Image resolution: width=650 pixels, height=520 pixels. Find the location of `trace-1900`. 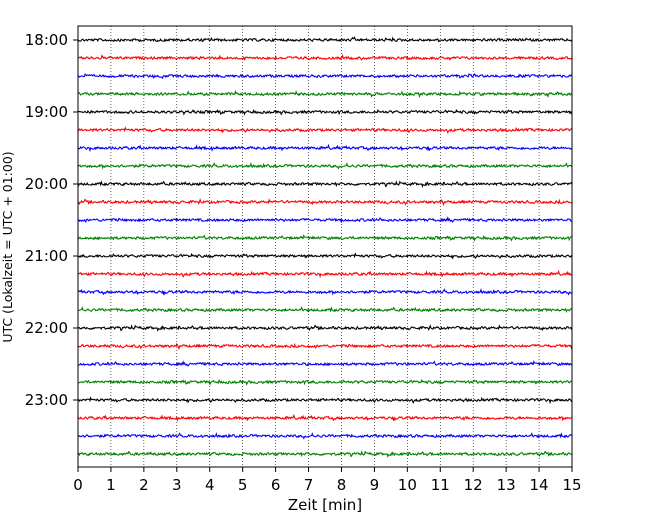

trace-1900 is located at coordinates (325, 112).